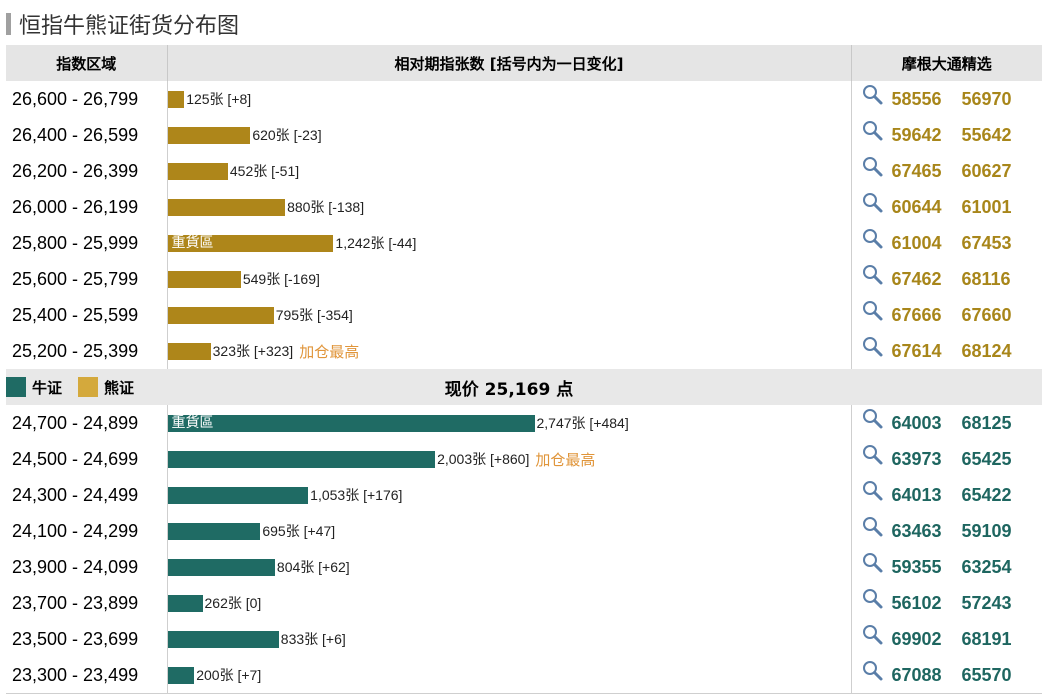 The image size is (1042, 695). What do you see at coordinates (524, 639) in the screenshot?
I see `bull-row: 23,500 - 23,699 833张 [+6] 69902 68191` at bounding box center [524, 639].